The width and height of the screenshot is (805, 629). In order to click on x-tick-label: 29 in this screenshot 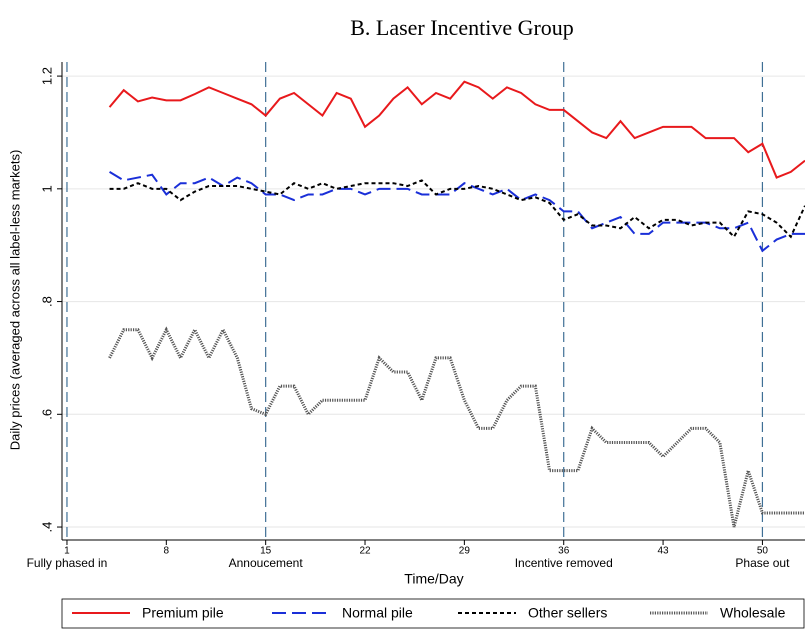, I will do `click(465, 551)`.